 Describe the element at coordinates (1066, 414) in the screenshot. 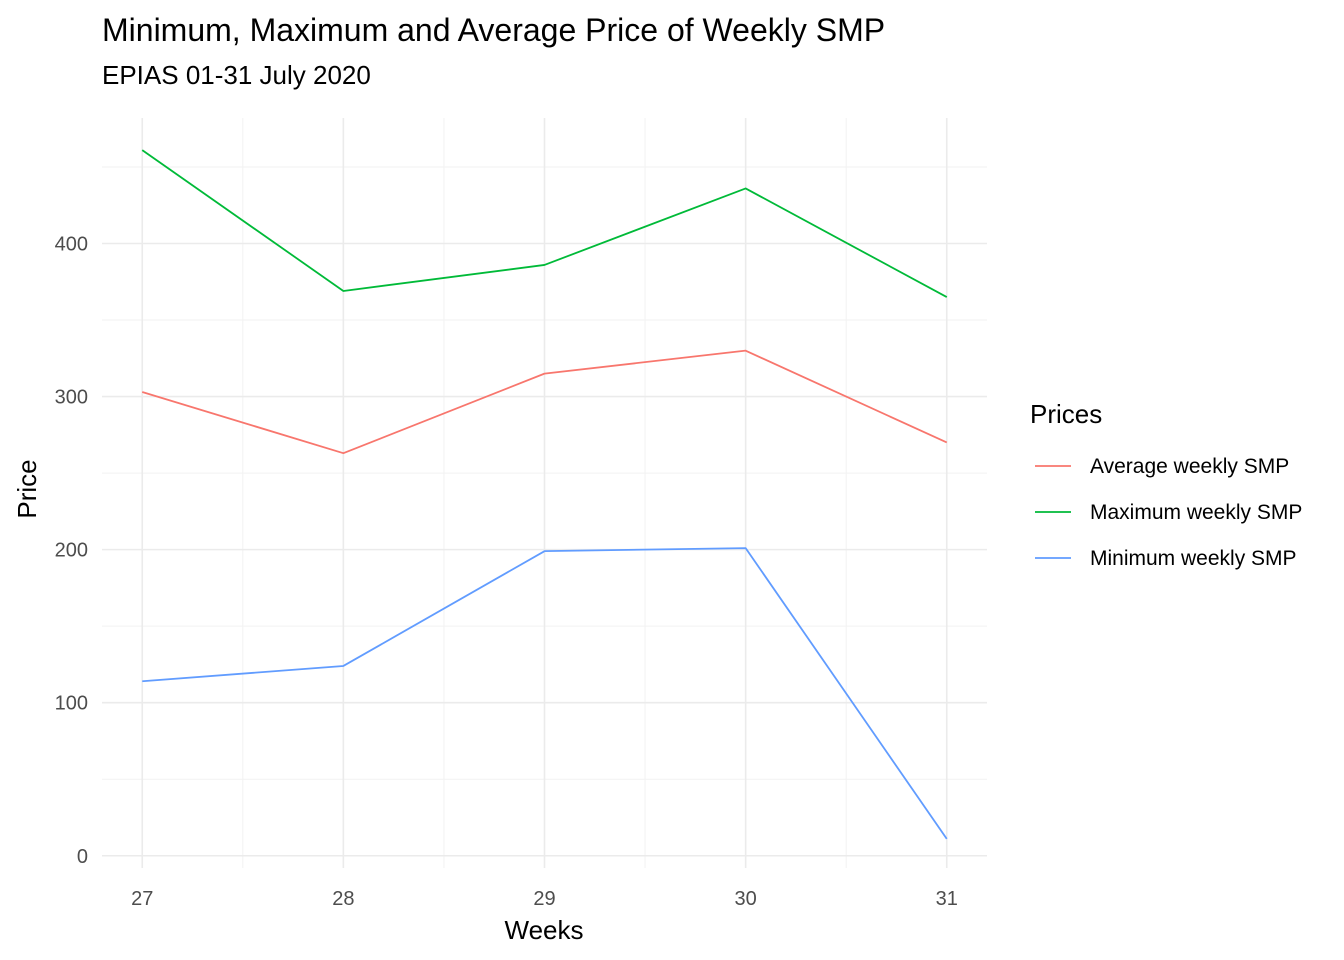

I see `legend-title: Prices` at that location.